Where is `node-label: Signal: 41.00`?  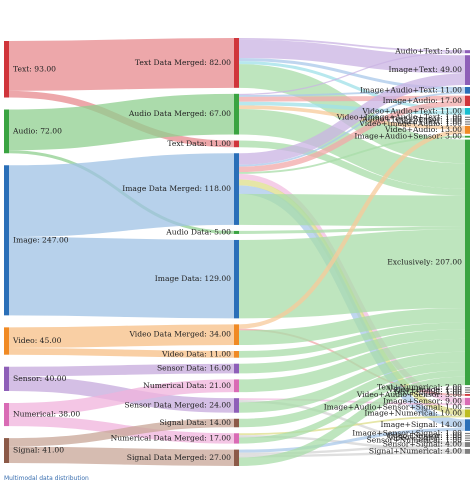 node-label: Signal: 41.00 is located at coordinates (38, 450).